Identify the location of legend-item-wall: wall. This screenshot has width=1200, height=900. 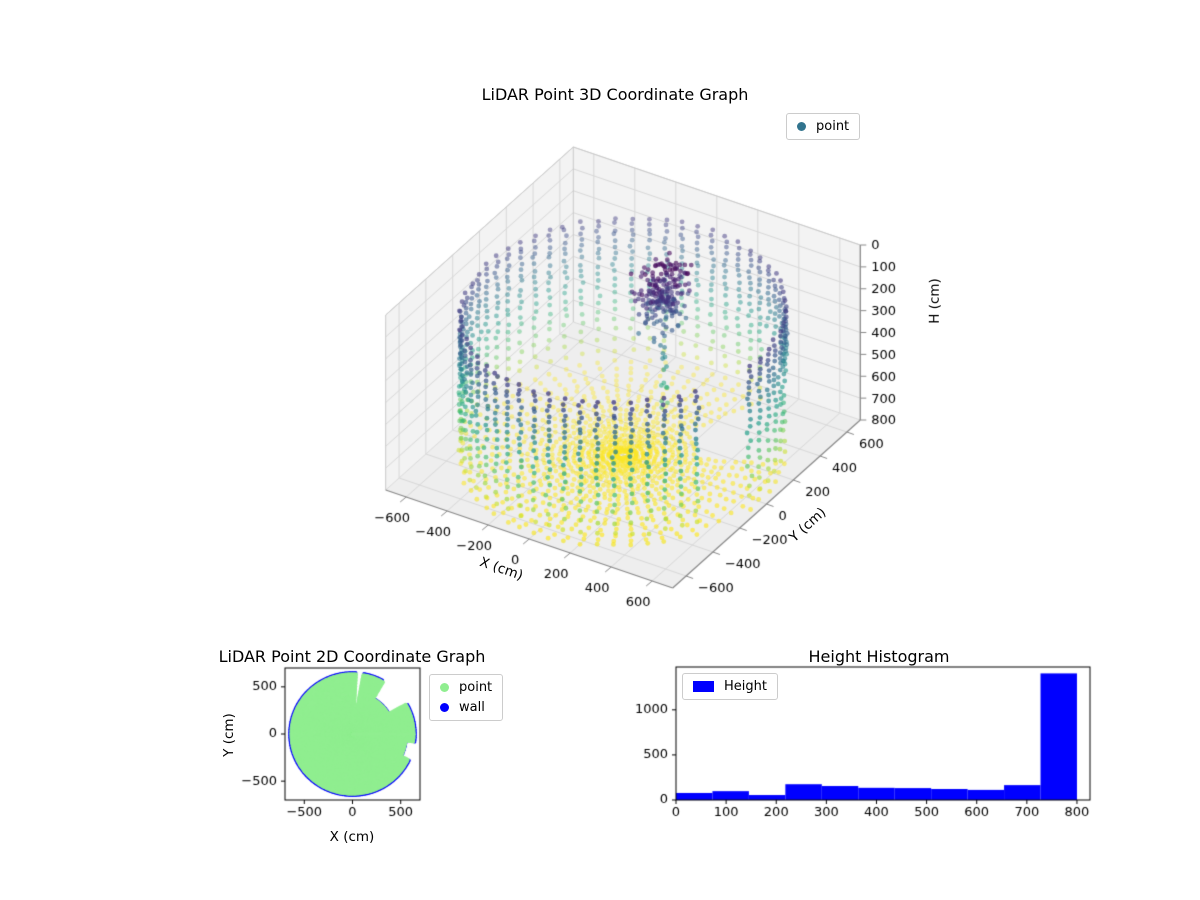
(466, 707).